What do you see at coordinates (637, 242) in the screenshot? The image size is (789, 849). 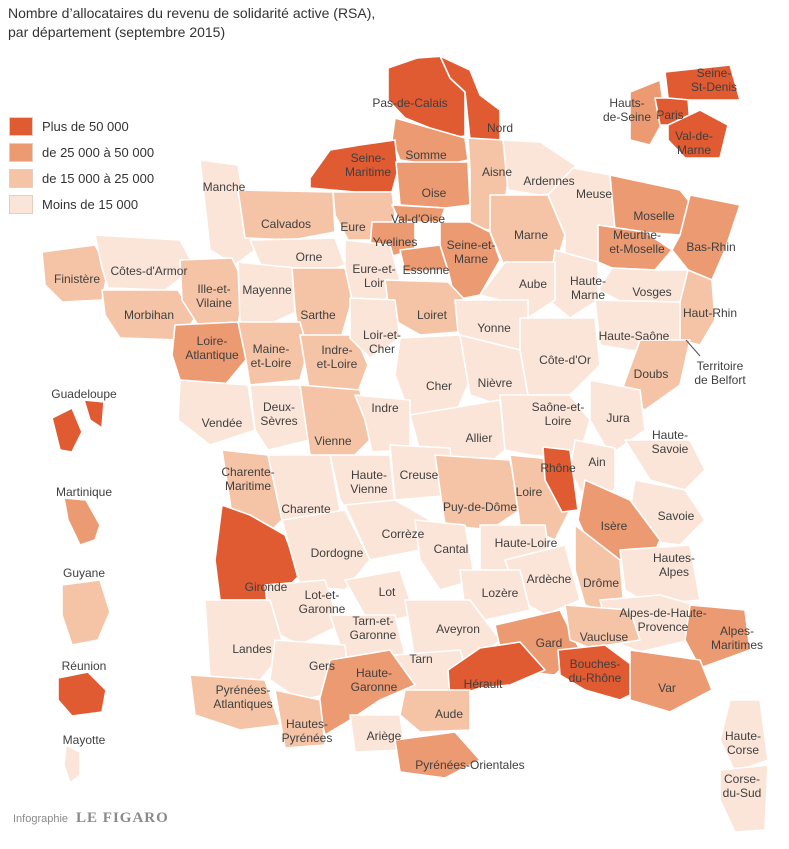 I see `label-meurthe-et-moselle: Meurthe-et-Moselle` at bounding box center [637, 242].